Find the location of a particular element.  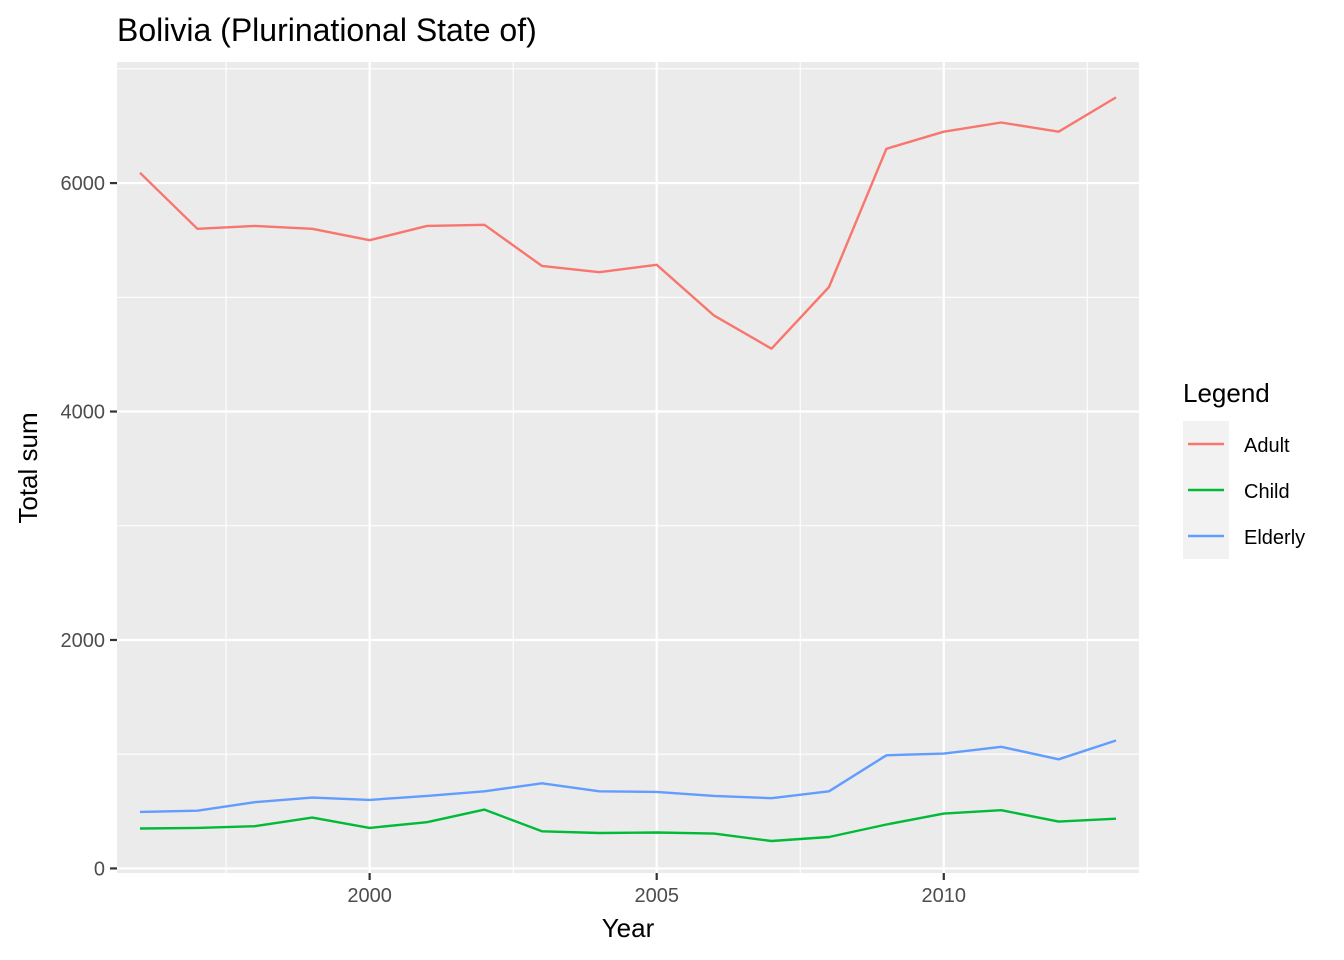

x-tick-label: 2005 is located at coordinates (656, 896).